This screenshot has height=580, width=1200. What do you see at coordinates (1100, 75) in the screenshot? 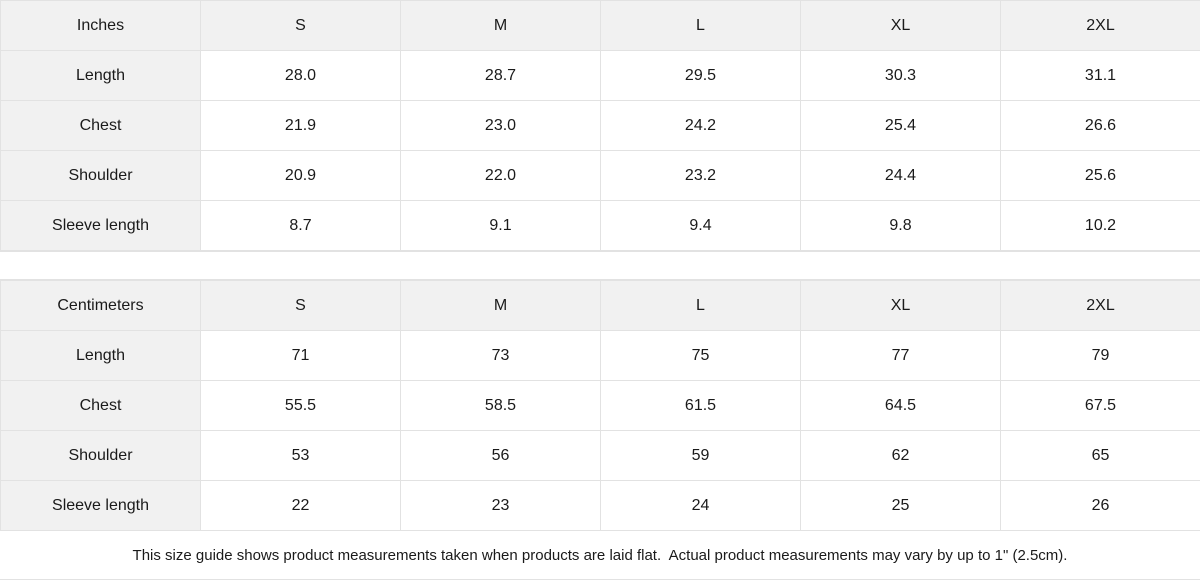
I see `cell-length-2xl: 31.1` at bounding box center [1100, 75].